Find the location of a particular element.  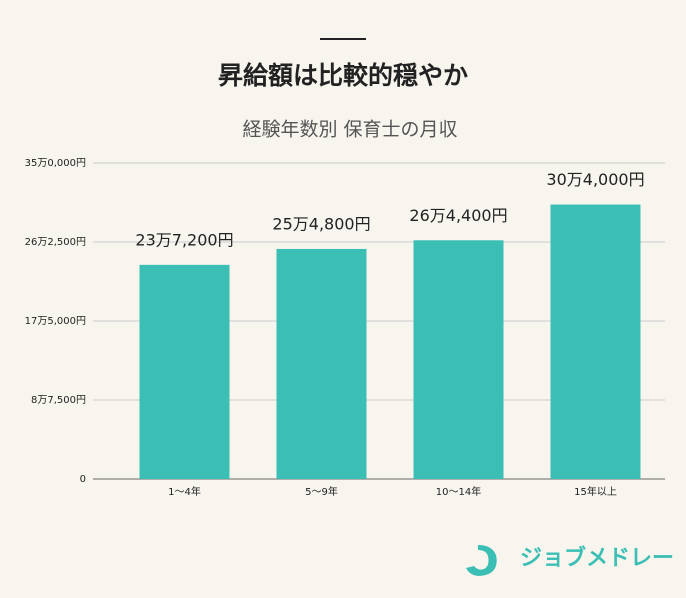

value-label: 26万4,400円 is located at coordinates (458, 215).